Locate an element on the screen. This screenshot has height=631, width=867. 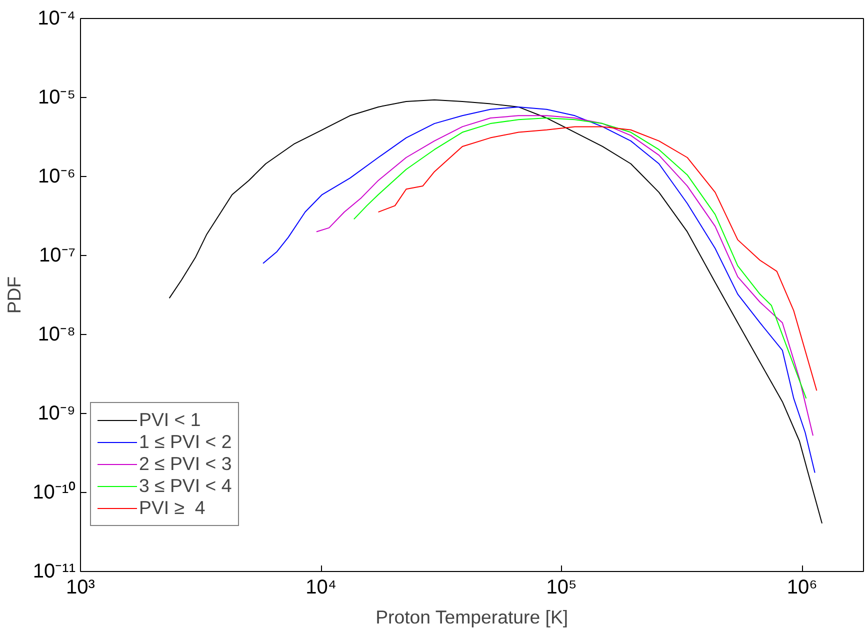
legend-label: PVI ≥ 4 is located at coordinates (172, 508).